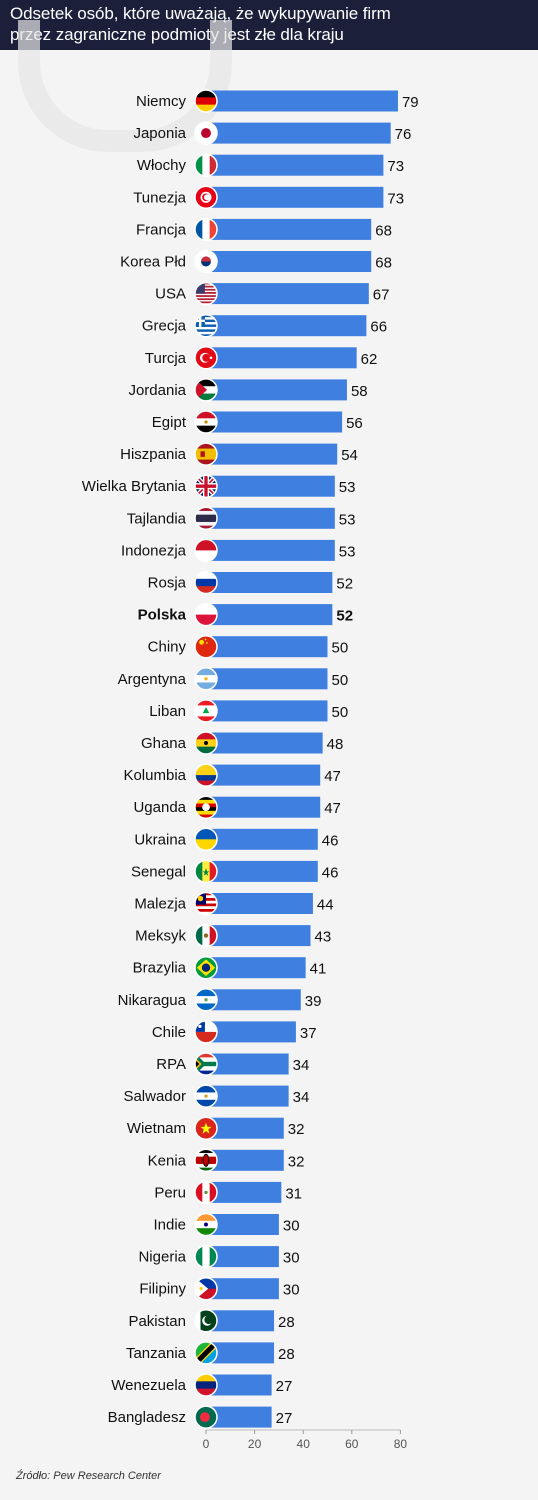  What do you see at coordinates (206, 422) in the screenshot?
I see `egypt-flag-icon` at bounding box center [206, 422].